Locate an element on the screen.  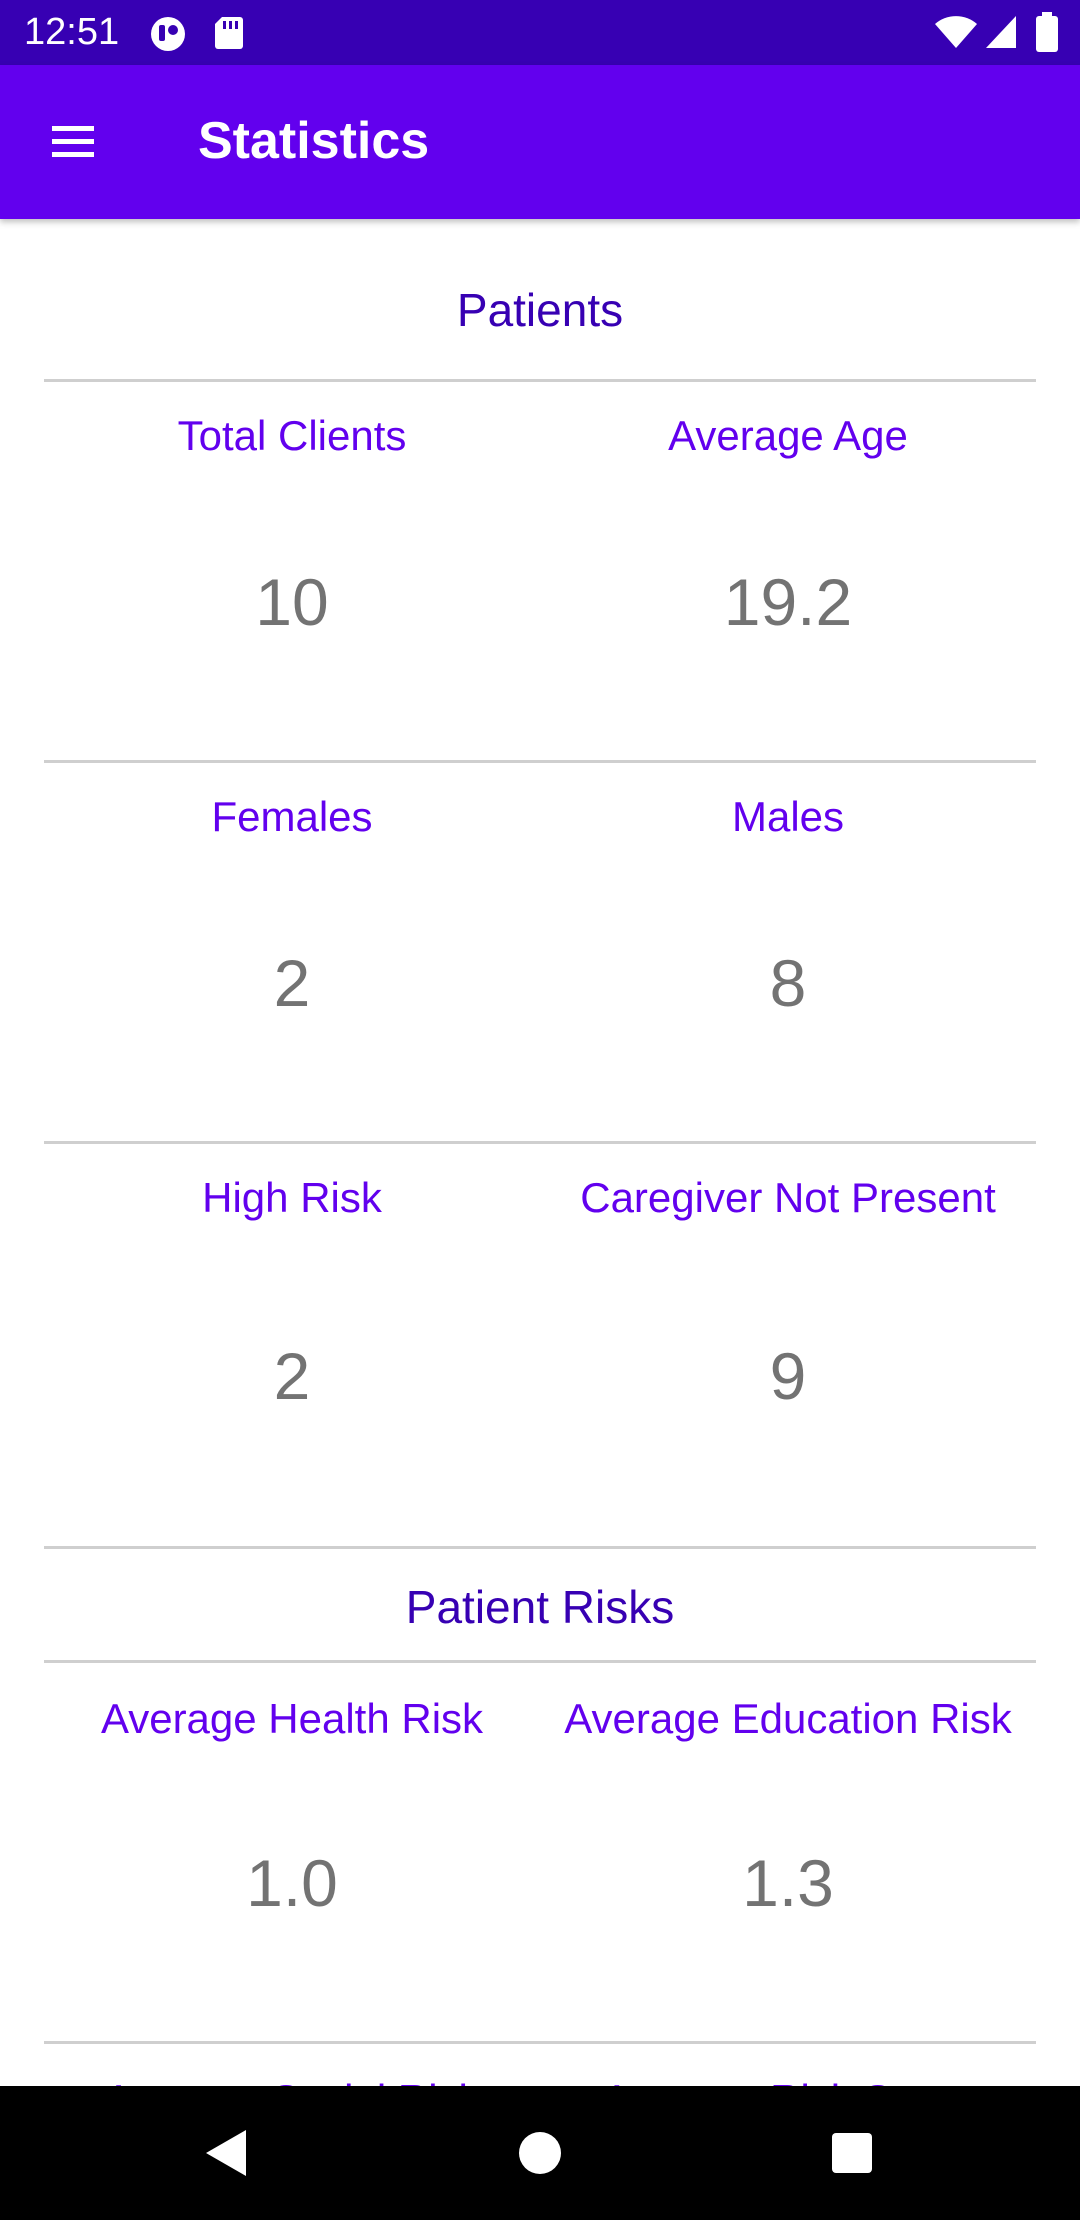
home-icon is located at coordinates (540, 2153).